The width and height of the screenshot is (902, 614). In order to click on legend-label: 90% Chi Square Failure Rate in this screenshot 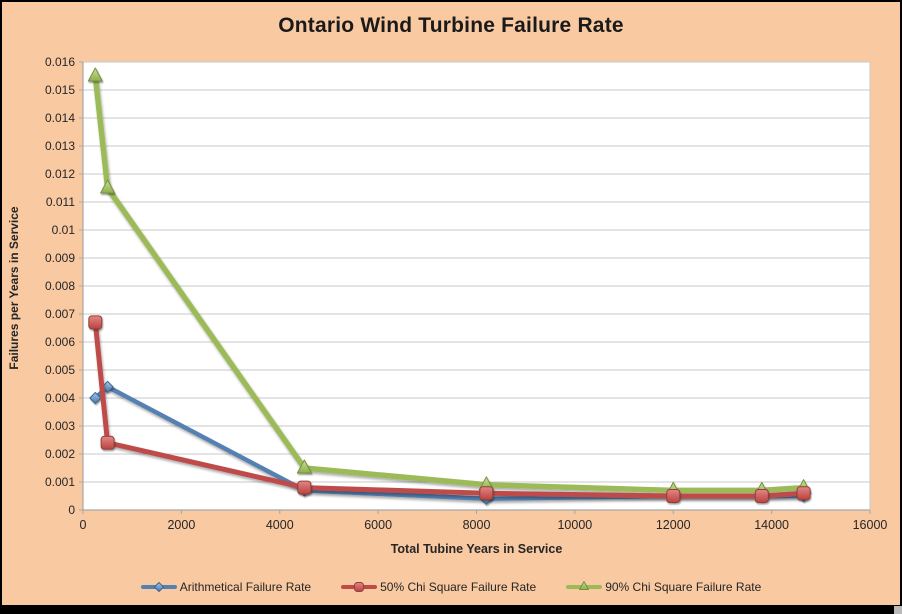, I will do `click(683, 587)`.